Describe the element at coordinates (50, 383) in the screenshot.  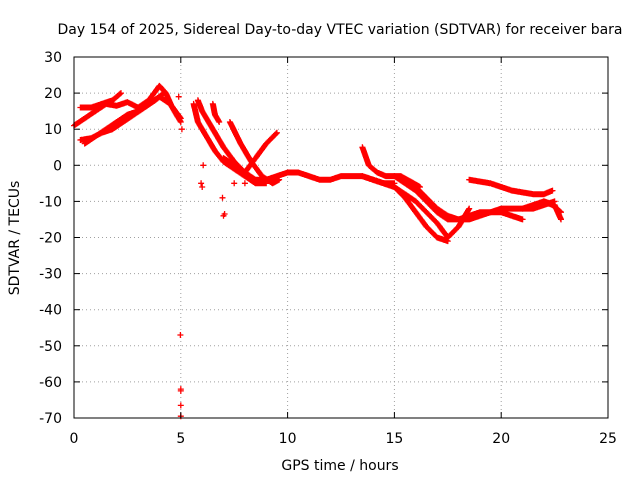
I see `y-tick-label: -60` at that location.